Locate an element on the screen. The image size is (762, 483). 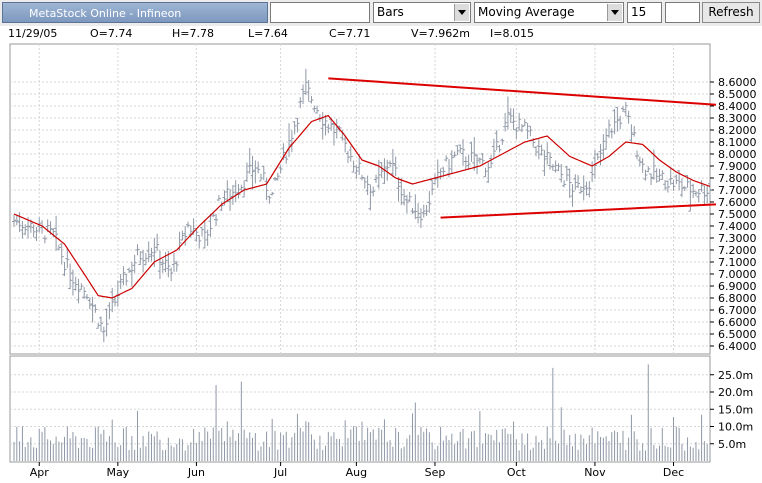
y-tick-label: 8.1000 is located at coordinates (737, 142).